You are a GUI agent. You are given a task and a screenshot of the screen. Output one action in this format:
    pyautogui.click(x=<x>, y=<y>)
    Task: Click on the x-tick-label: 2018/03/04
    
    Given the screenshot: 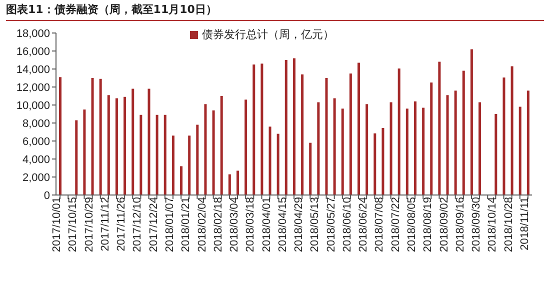 What is the action you would take?
    pyautogui.click(x=234, y=224)
    